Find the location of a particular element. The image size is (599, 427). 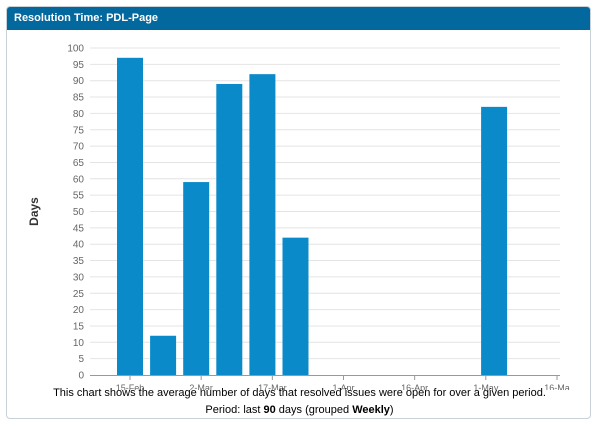

y-tick-label: 10 is located at coordinates (79, 343).